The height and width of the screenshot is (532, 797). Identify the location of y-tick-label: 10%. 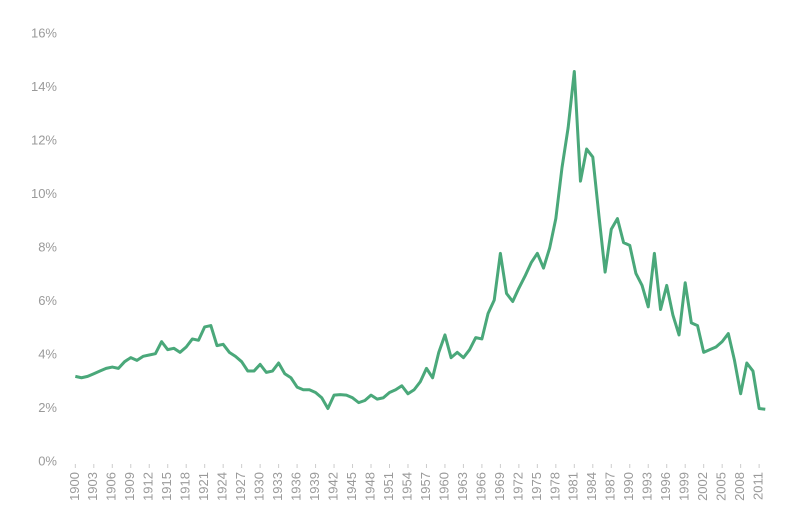
(44, 193).